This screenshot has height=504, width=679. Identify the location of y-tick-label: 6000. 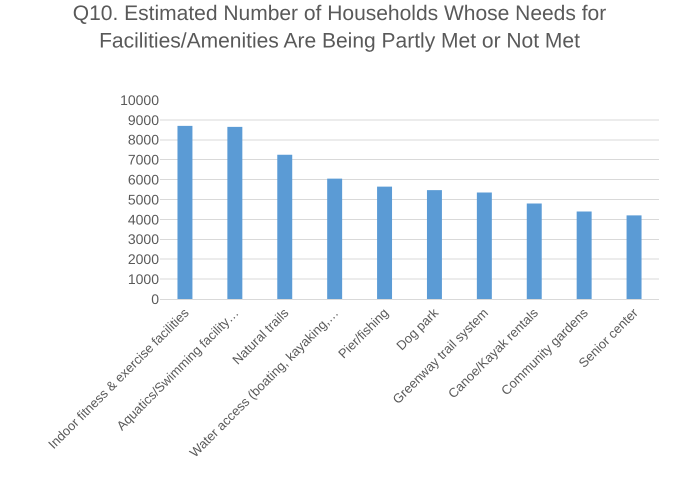
(144, 180).